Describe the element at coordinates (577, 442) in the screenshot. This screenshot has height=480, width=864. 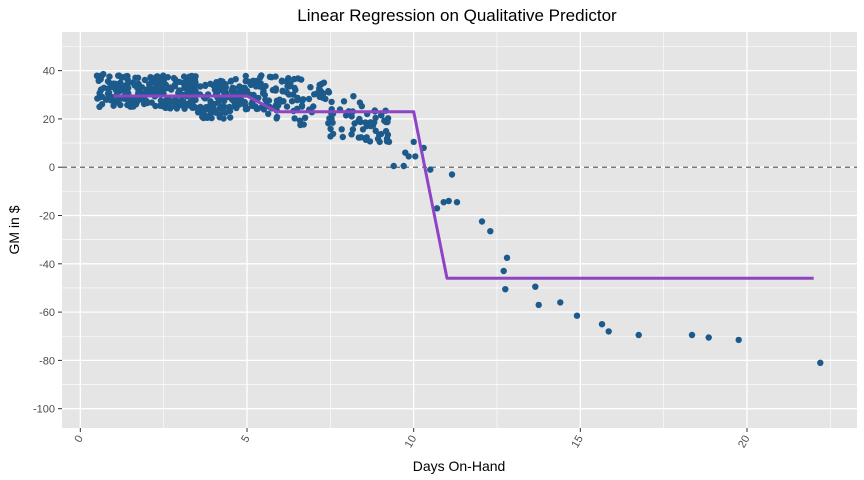
I see `x-tick-label: 15` at that location.